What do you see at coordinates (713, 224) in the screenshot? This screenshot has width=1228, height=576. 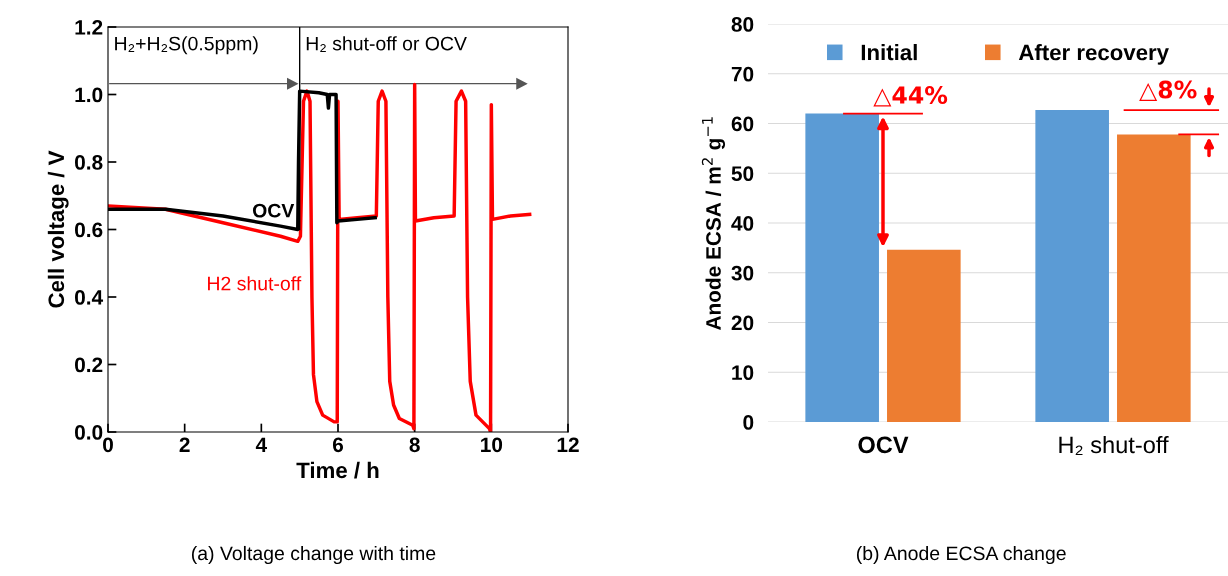 I see `y-axis-title: Anode ECSA / m$^{2}$ g$^{−1}$` at bounding box center [713, 224].